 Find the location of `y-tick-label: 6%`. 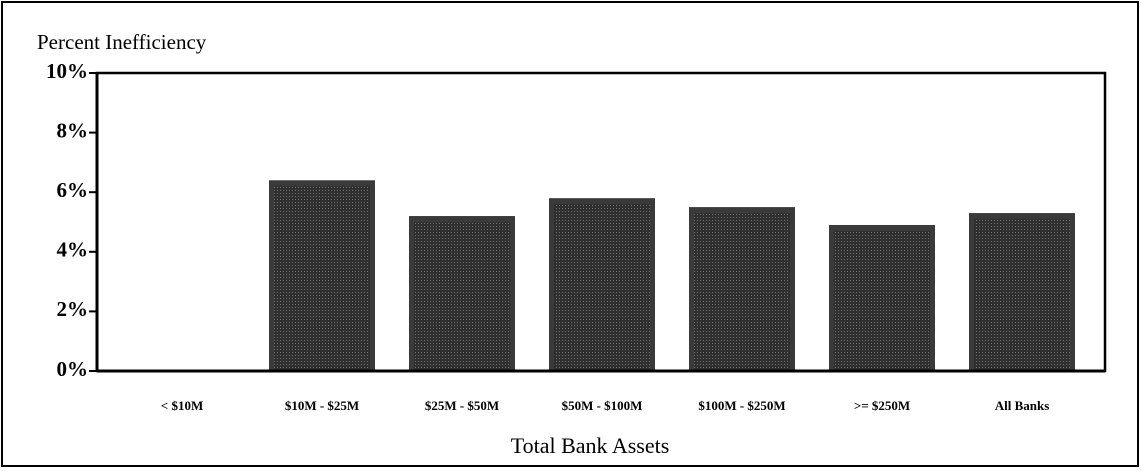

y-tick-label: 6% is located at coordinates (73, 190).